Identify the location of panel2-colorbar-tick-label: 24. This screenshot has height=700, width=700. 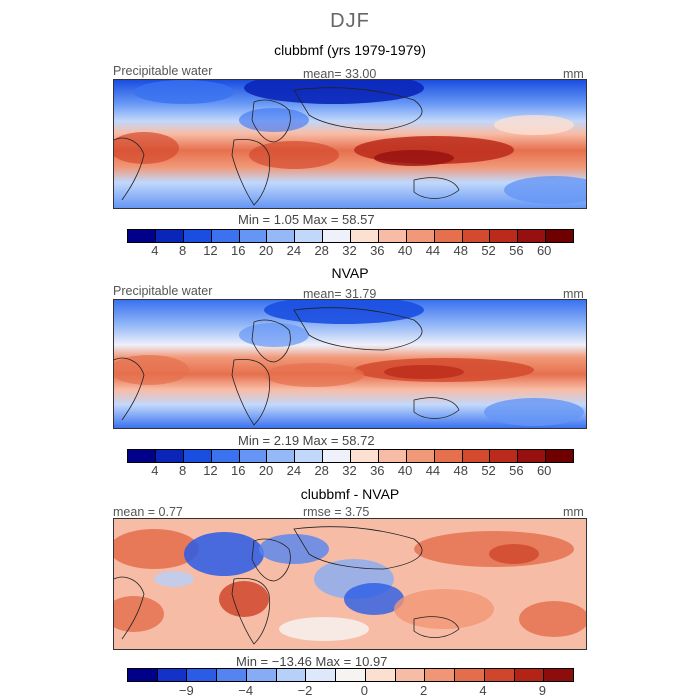
(294, 470).